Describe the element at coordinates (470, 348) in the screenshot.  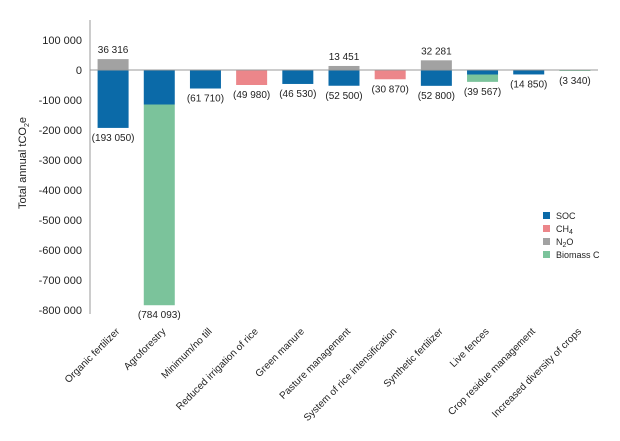
I see `category-label: Live fences` at that location.